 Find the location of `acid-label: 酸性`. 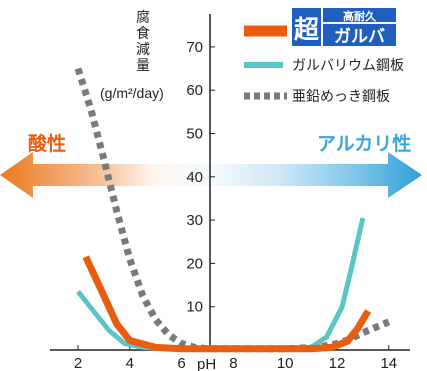

acid-label: 酸性 is located at coordinates (47, 143).